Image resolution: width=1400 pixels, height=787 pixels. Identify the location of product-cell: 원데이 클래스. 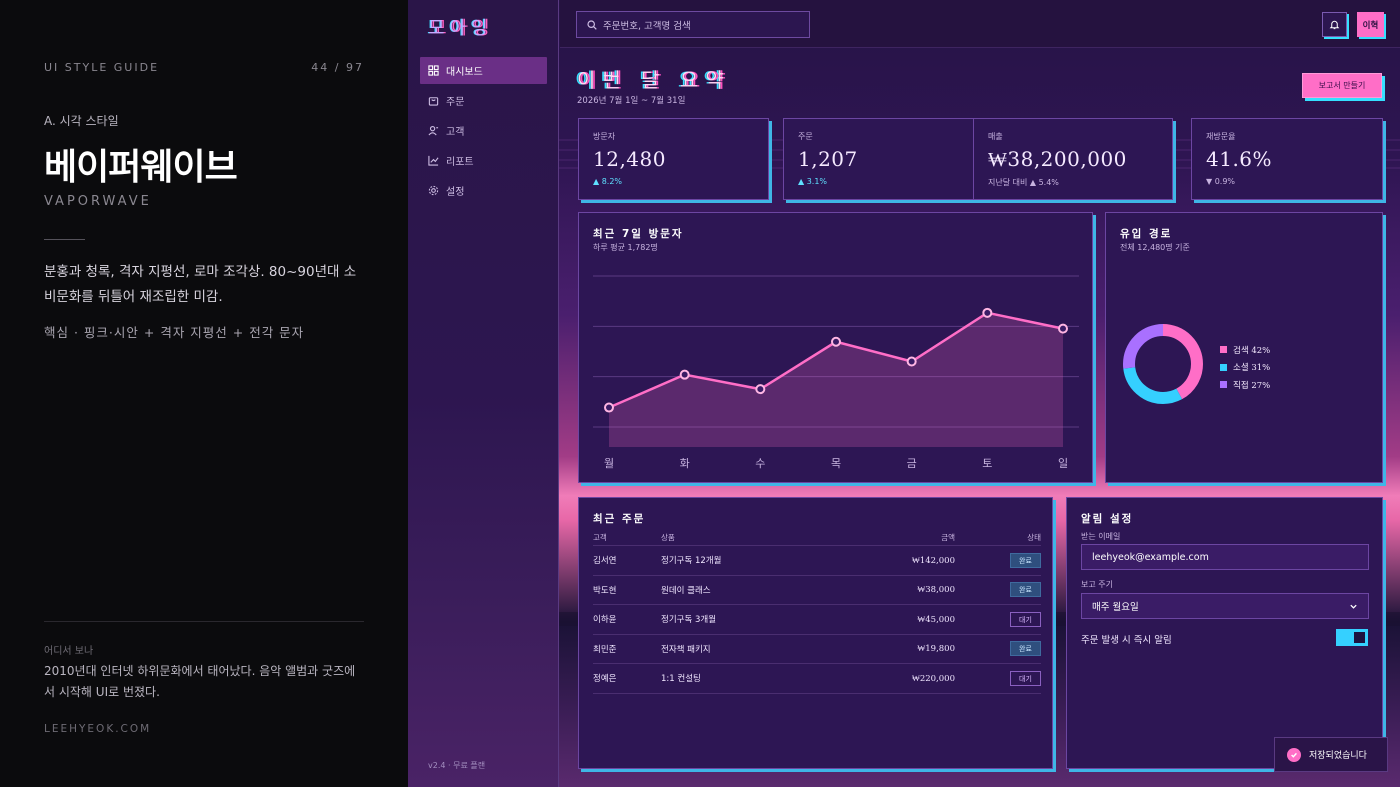
(686, 590).